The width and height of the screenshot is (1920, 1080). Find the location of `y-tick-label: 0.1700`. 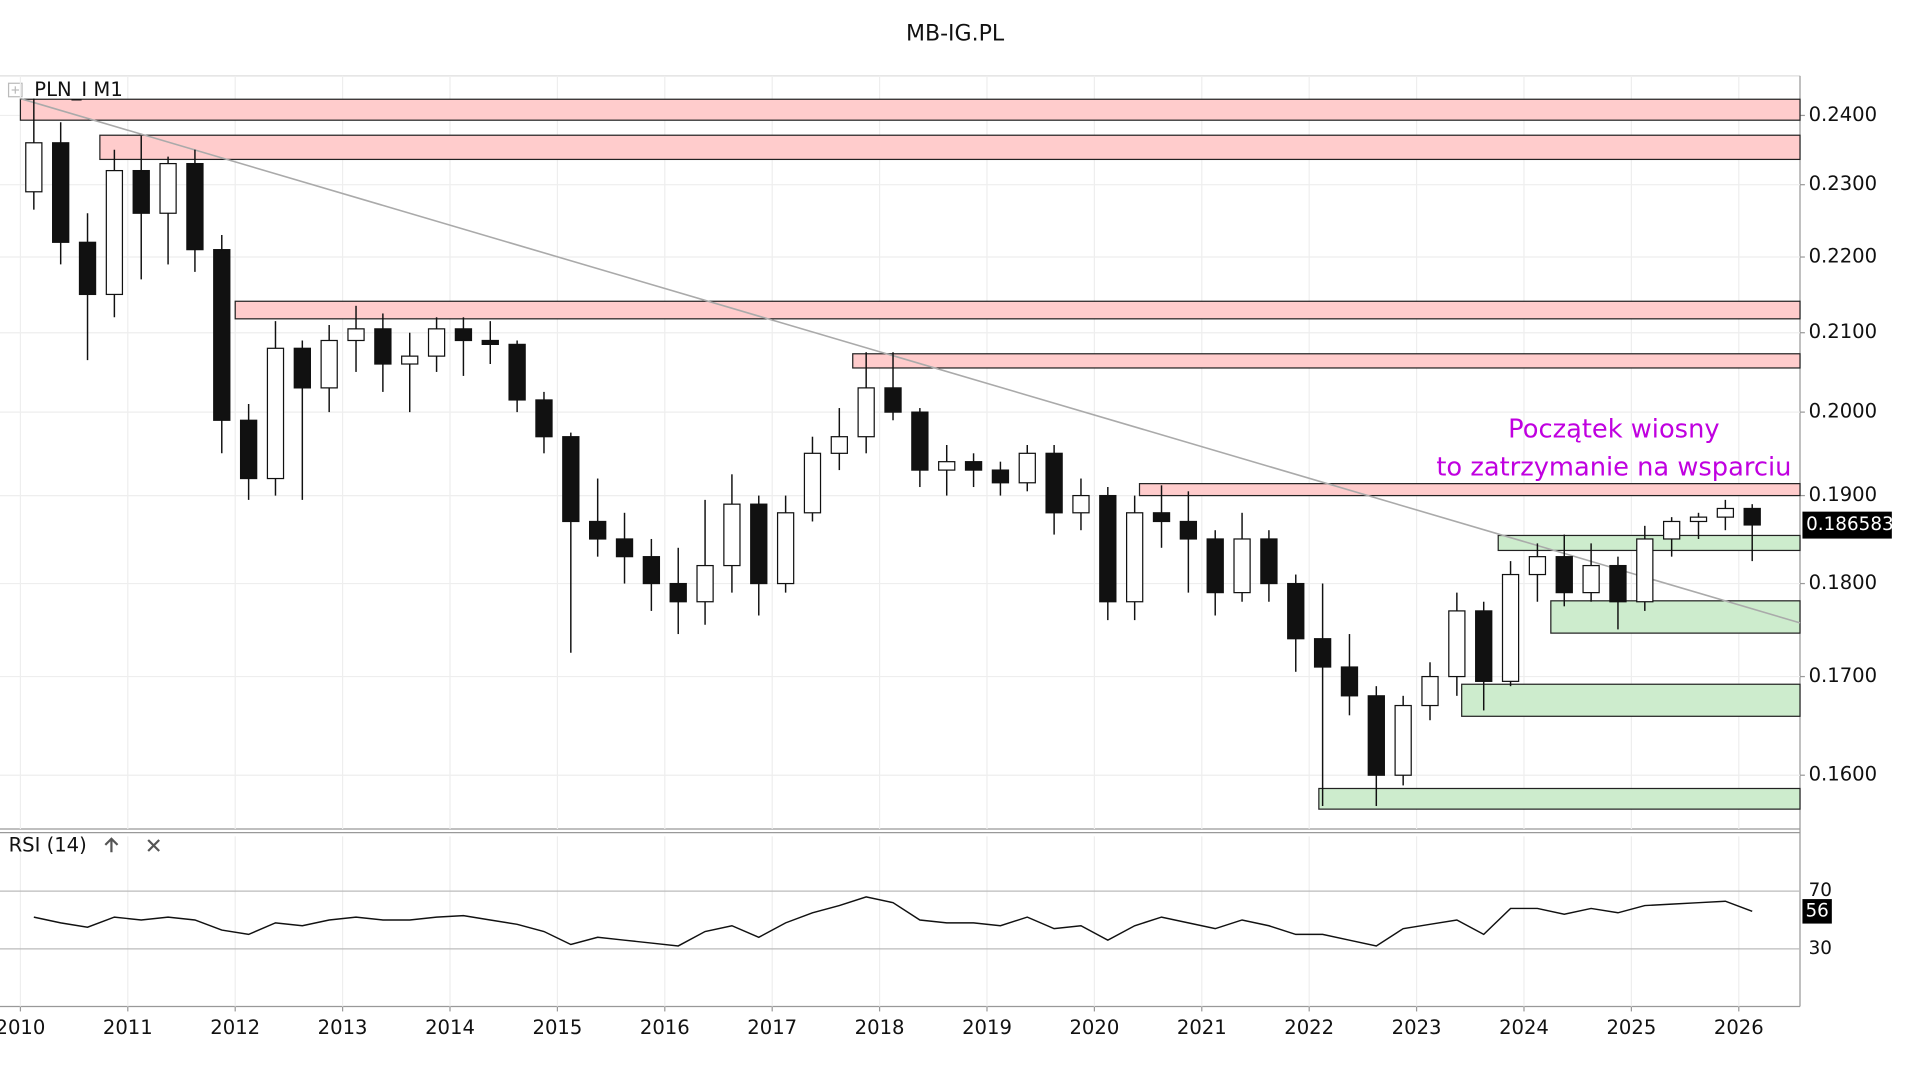

y-tick-label: 0.1700 is located at coordinates (1843, 675).